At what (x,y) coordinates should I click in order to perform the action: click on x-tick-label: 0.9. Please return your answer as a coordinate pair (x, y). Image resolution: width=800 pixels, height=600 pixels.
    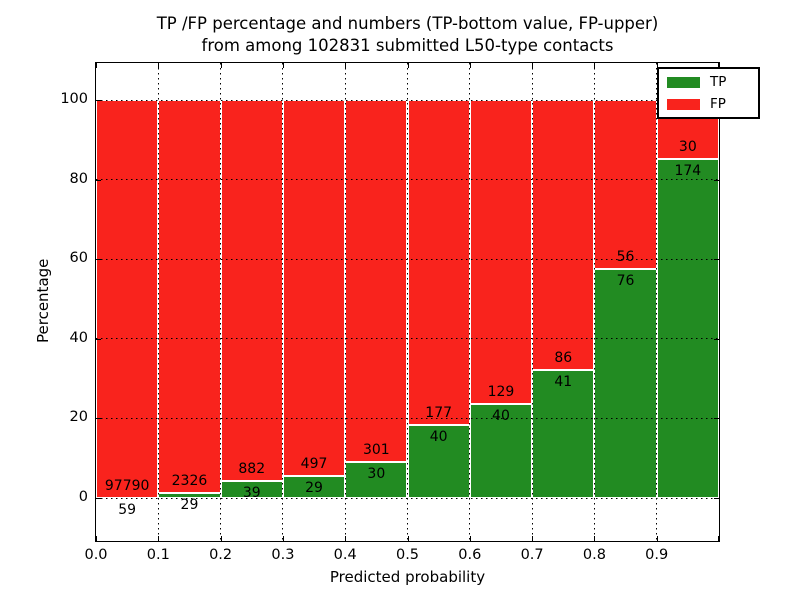
    Looking at the image, I should click on (657, 555).